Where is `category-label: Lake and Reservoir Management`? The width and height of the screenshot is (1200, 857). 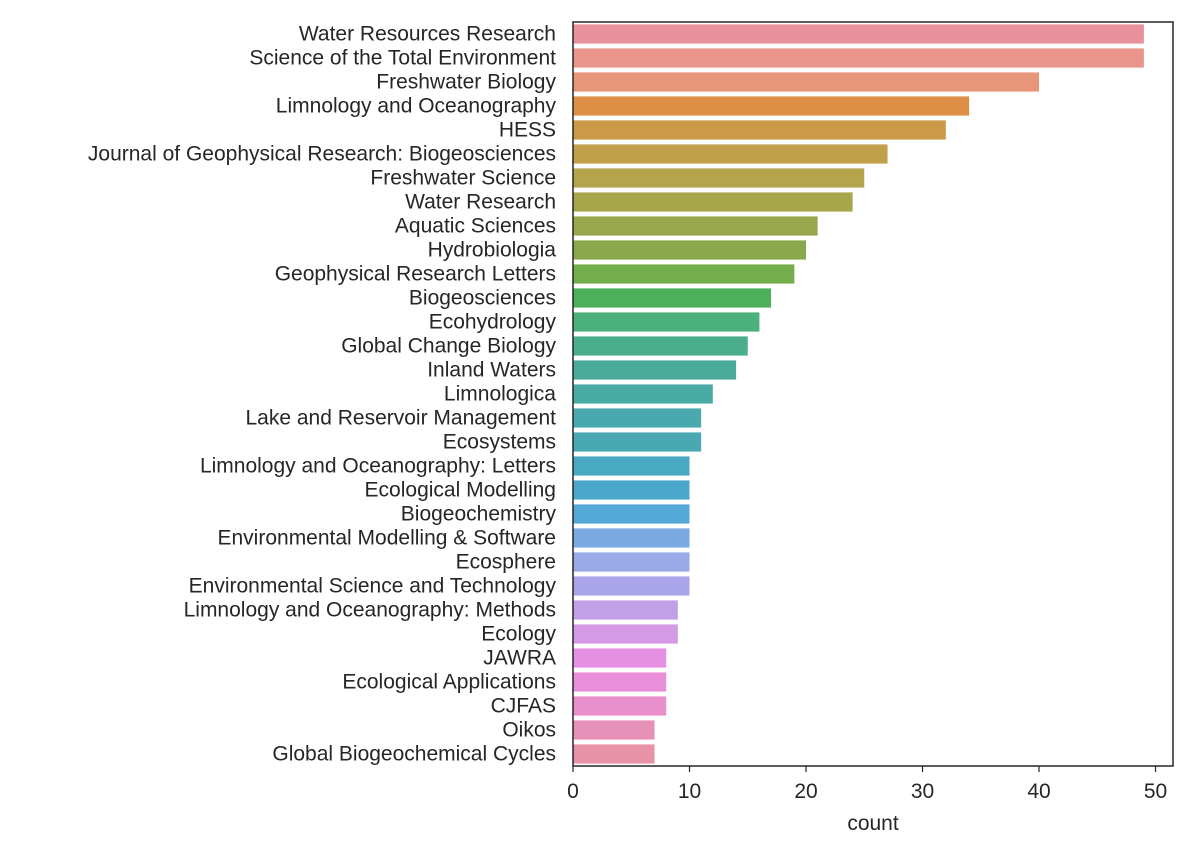 category-label: Lake and Reservoir Management is located at coordinates (400, 418).